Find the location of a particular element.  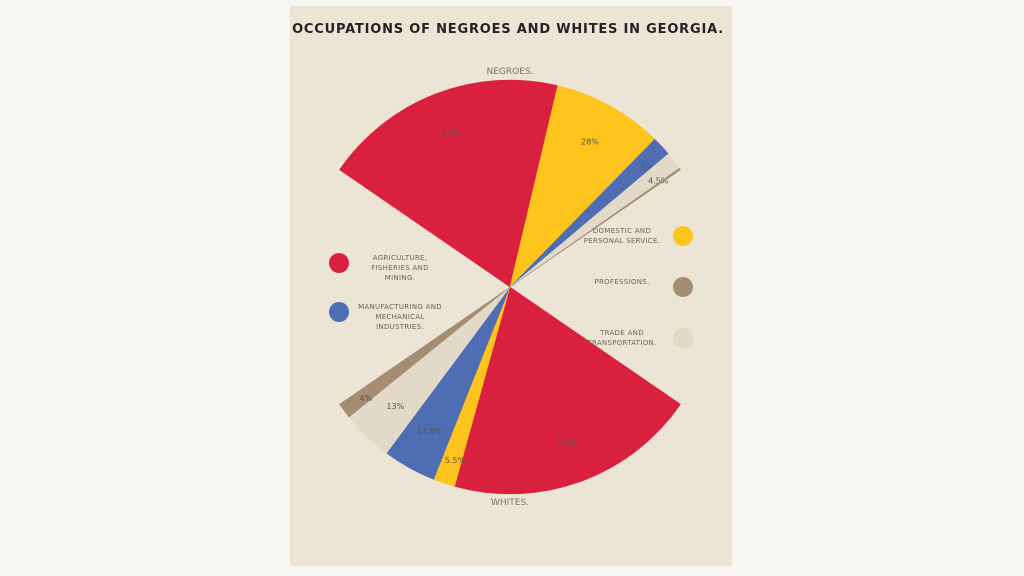

group-label: NEGROES. is located at coordinates (510, 72).